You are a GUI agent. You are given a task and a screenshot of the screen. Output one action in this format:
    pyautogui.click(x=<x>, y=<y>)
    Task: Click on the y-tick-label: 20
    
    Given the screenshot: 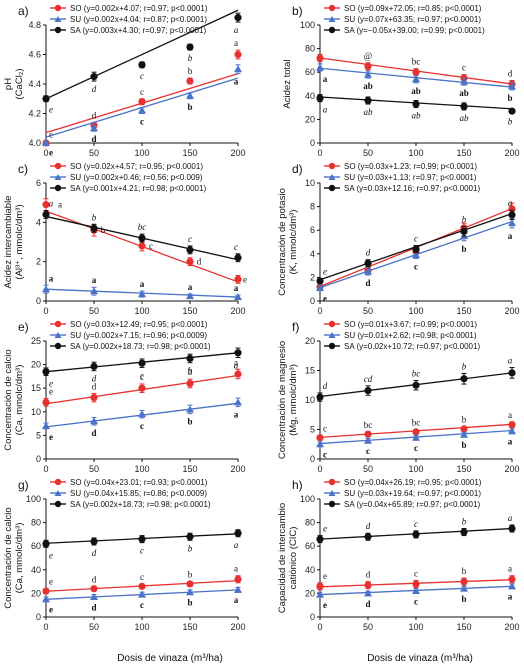 What is the action you would take?
    pyautogui.click(x=310, y=119)
    